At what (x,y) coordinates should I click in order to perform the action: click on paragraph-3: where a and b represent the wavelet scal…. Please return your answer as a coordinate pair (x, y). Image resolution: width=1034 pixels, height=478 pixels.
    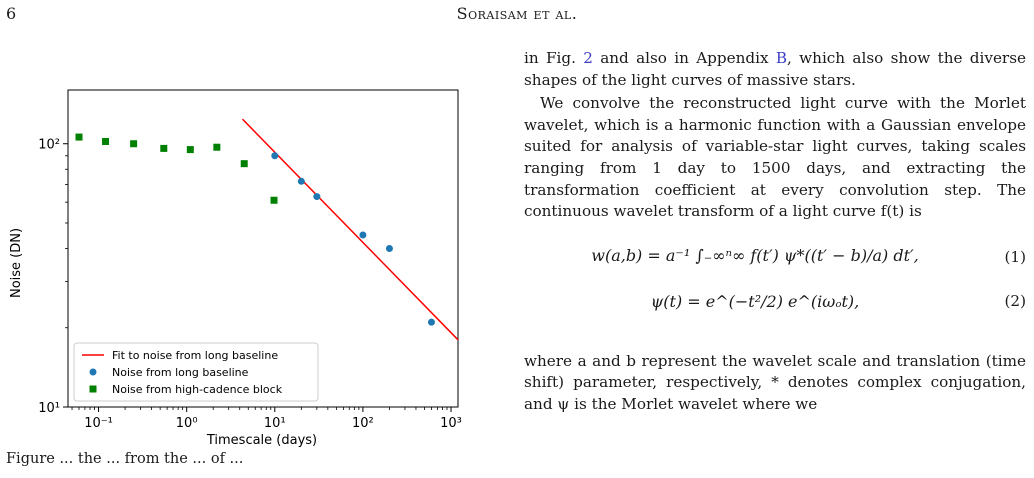
    Looking at the image, I should click on (775, 382).